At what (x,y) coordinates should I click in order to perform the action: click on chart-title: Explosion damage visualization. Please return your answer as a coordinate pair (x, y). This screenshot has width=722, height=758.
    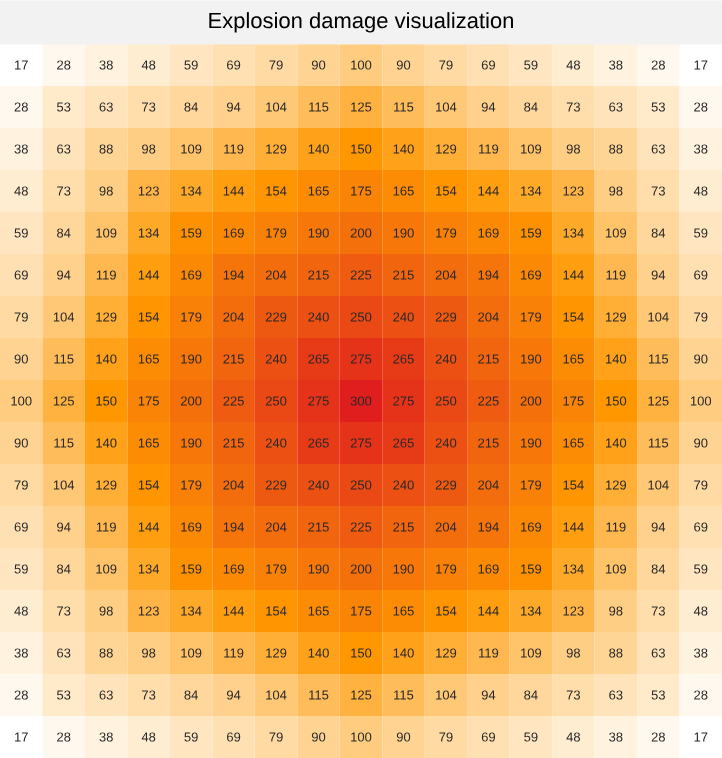
    Looking at the image, I should click on (361, 22).